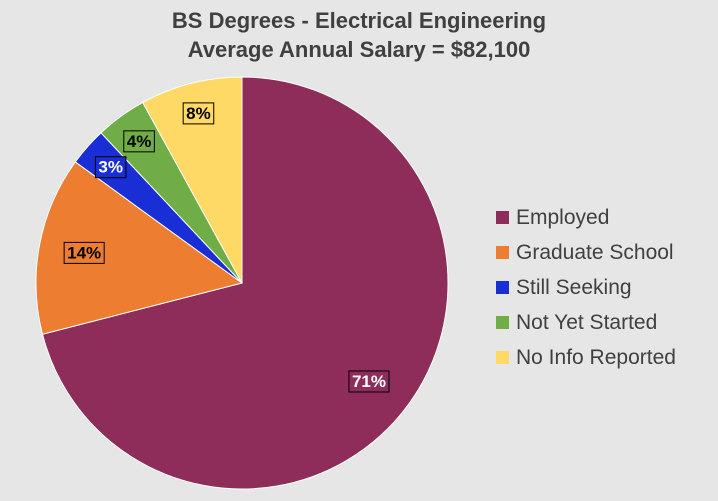 The width and height of the screenshot is (718, 501). Describe the element at coordinates (139, 248) in the screenshot. I see `pie-slice-graduate-school` at that location.